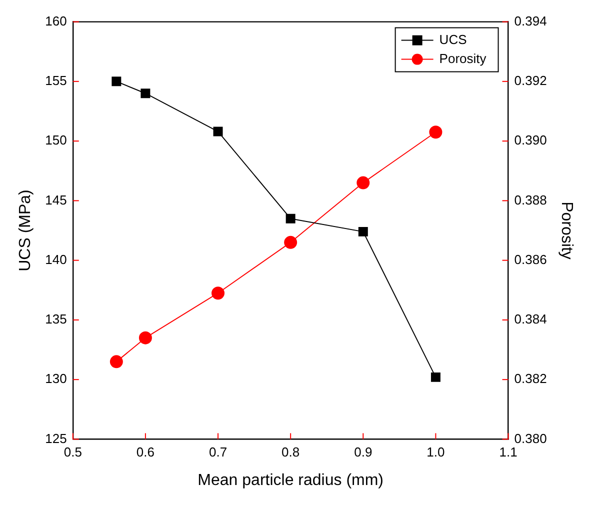 The width and height of the screenshot is (598, 508). Describe the element at coordinates (435, 452) in the screenshot. I see `x-tick-label: 1.0` at that location.